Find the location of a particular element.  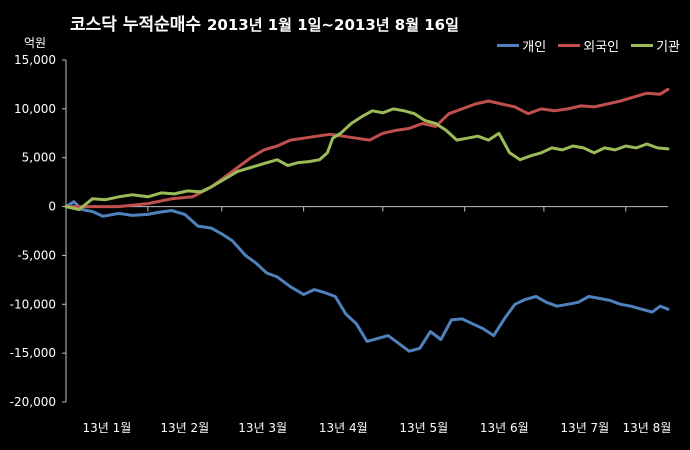

x-tick-label: 13년 7월 is located at coordinates (584, 428).